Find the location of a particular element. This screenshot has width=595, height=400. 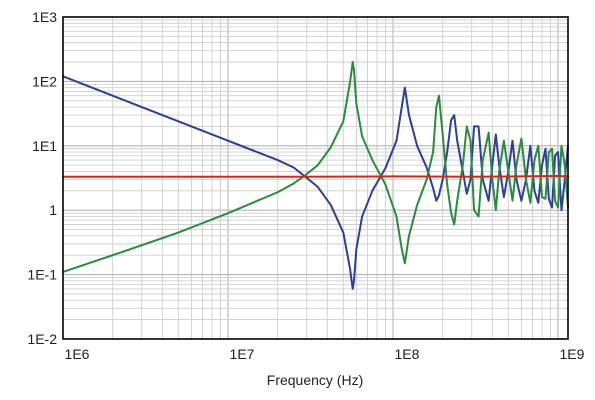

x-tick-label: 1E7 is located at coordinates (242, 354).